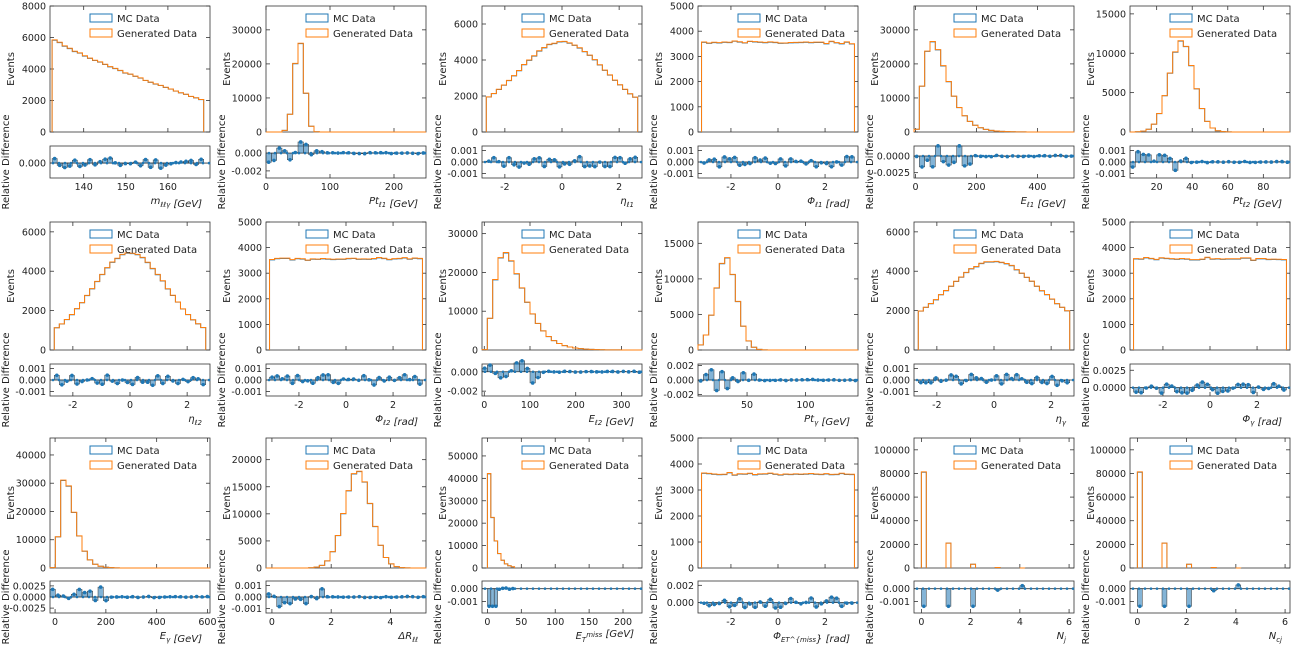  I want to click on label-part: N, so click(1273, 636).